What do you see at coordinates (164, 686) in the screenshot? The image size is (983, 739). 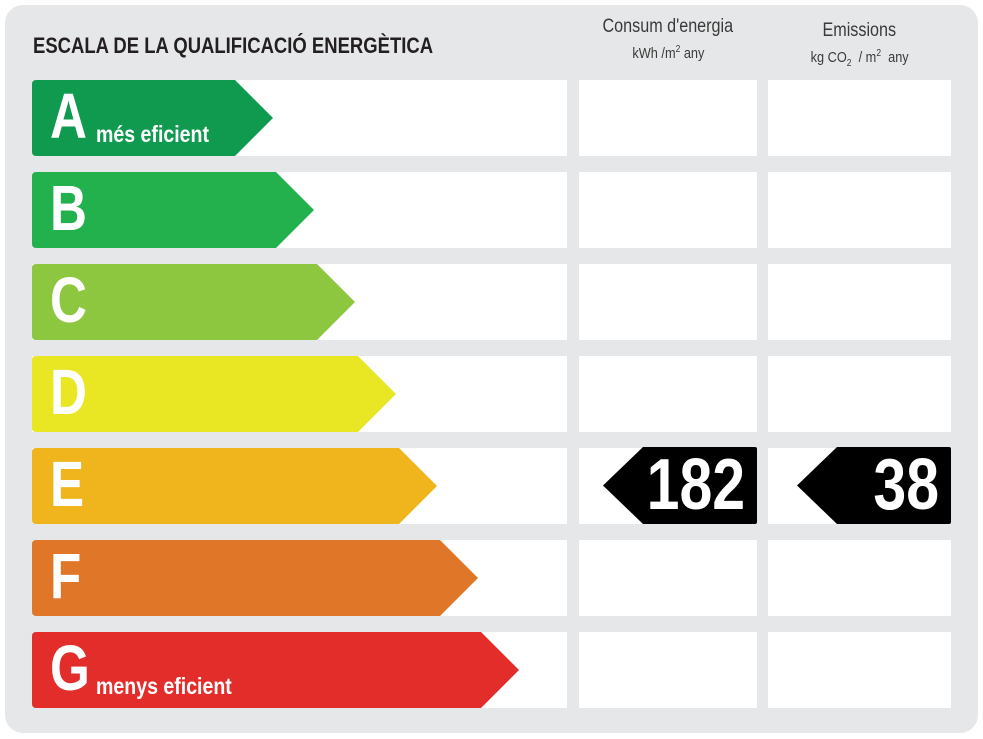 I see `rating-description: menys eficient` at bounding box center [164, 686].